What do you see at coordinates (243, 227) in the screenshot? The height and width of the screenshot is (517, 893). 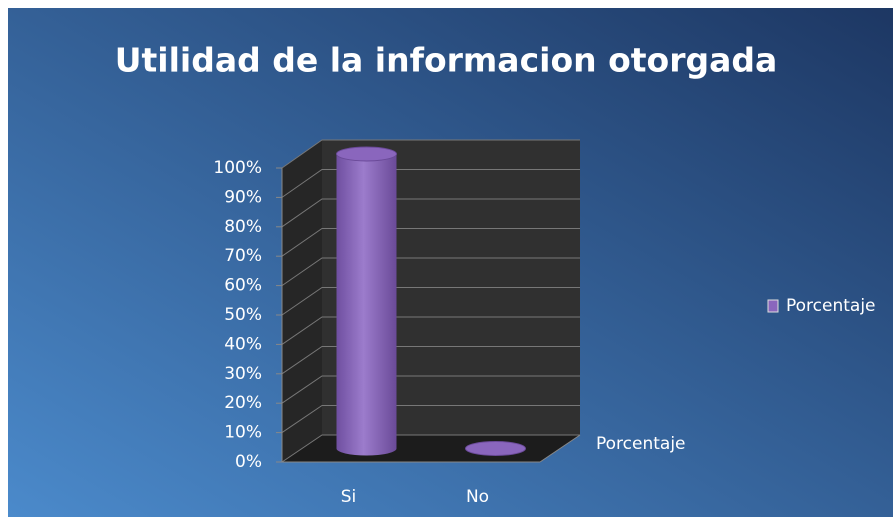 I see `y-tick-label: 80%` at bounding box center [243, 227].